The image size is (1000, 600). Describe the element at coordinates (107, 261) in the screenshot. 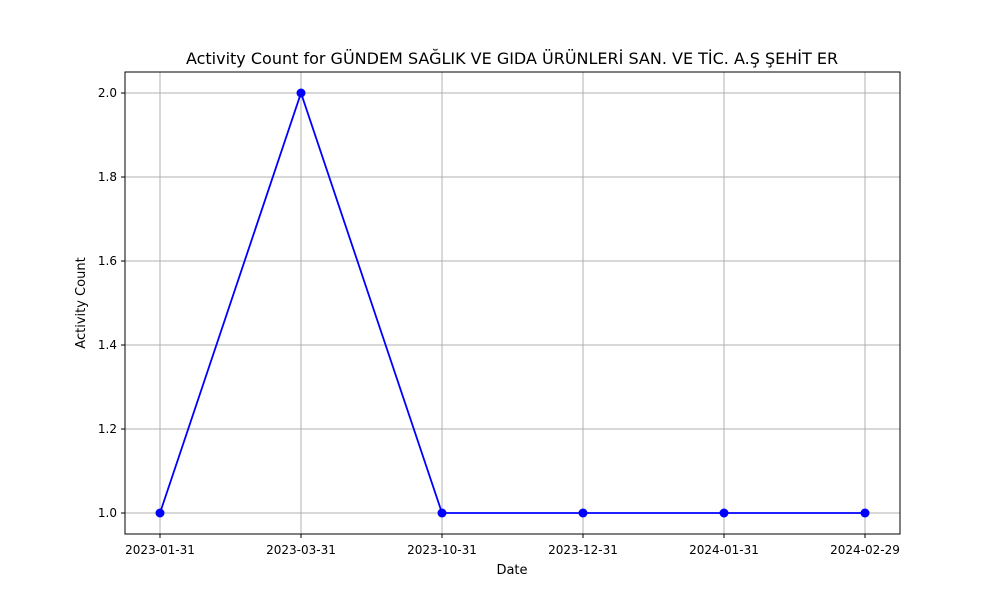

I see `y-tick-label: 1.6` at that location.